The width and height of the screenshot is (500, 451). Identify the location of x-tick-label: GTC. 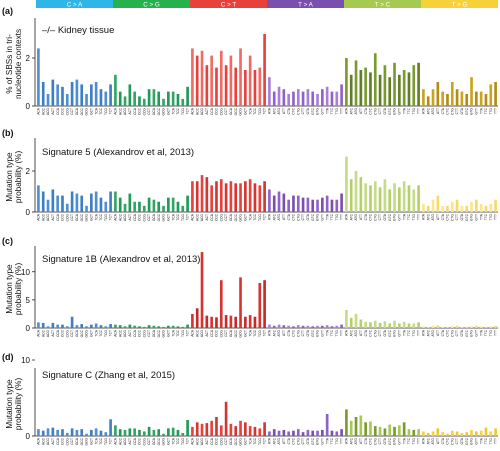
(313, 333).